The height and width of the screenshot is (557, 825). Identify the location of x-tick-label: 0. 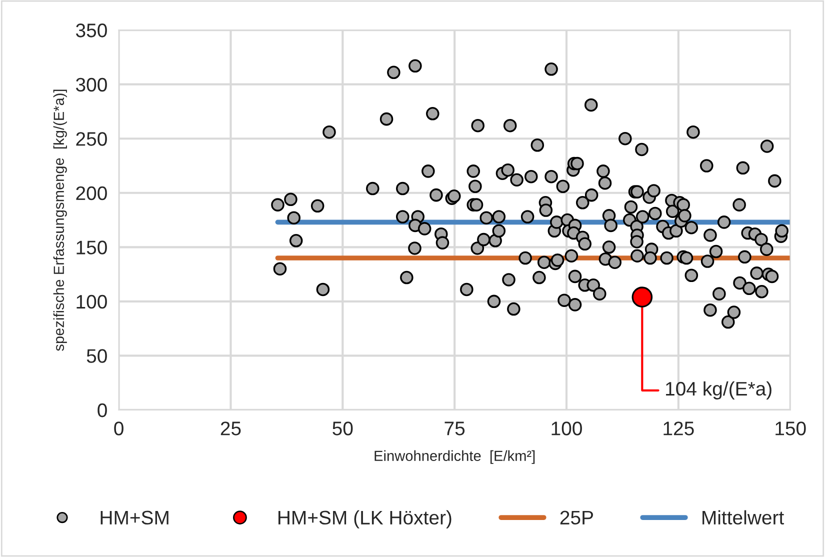
(119, 429).